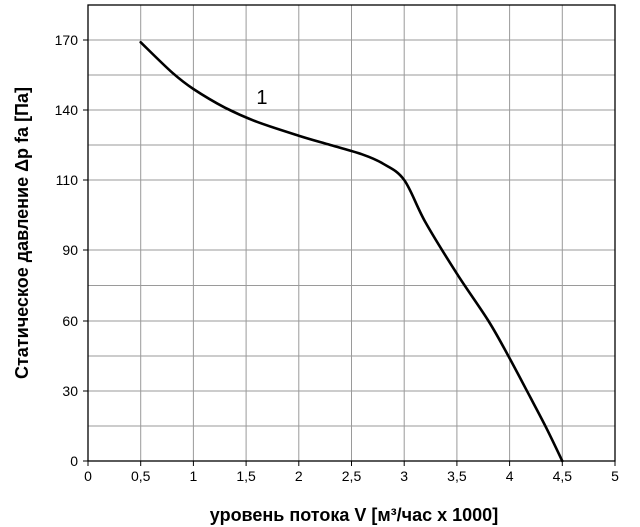 The height and width of the screenshot is (527, 640). Describe the element at coordinates (70, 250) in the screenshot. I see `y-tick-label: 90` at that location.